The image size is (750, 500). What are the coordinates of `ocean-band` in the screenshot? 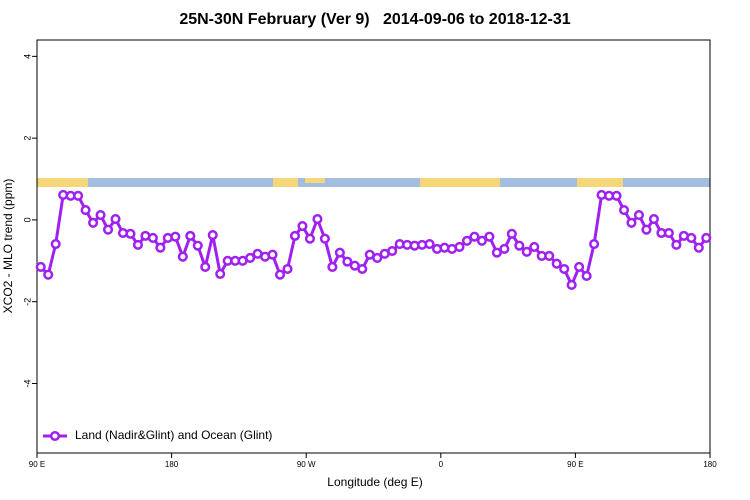 It's located at (373, 182).